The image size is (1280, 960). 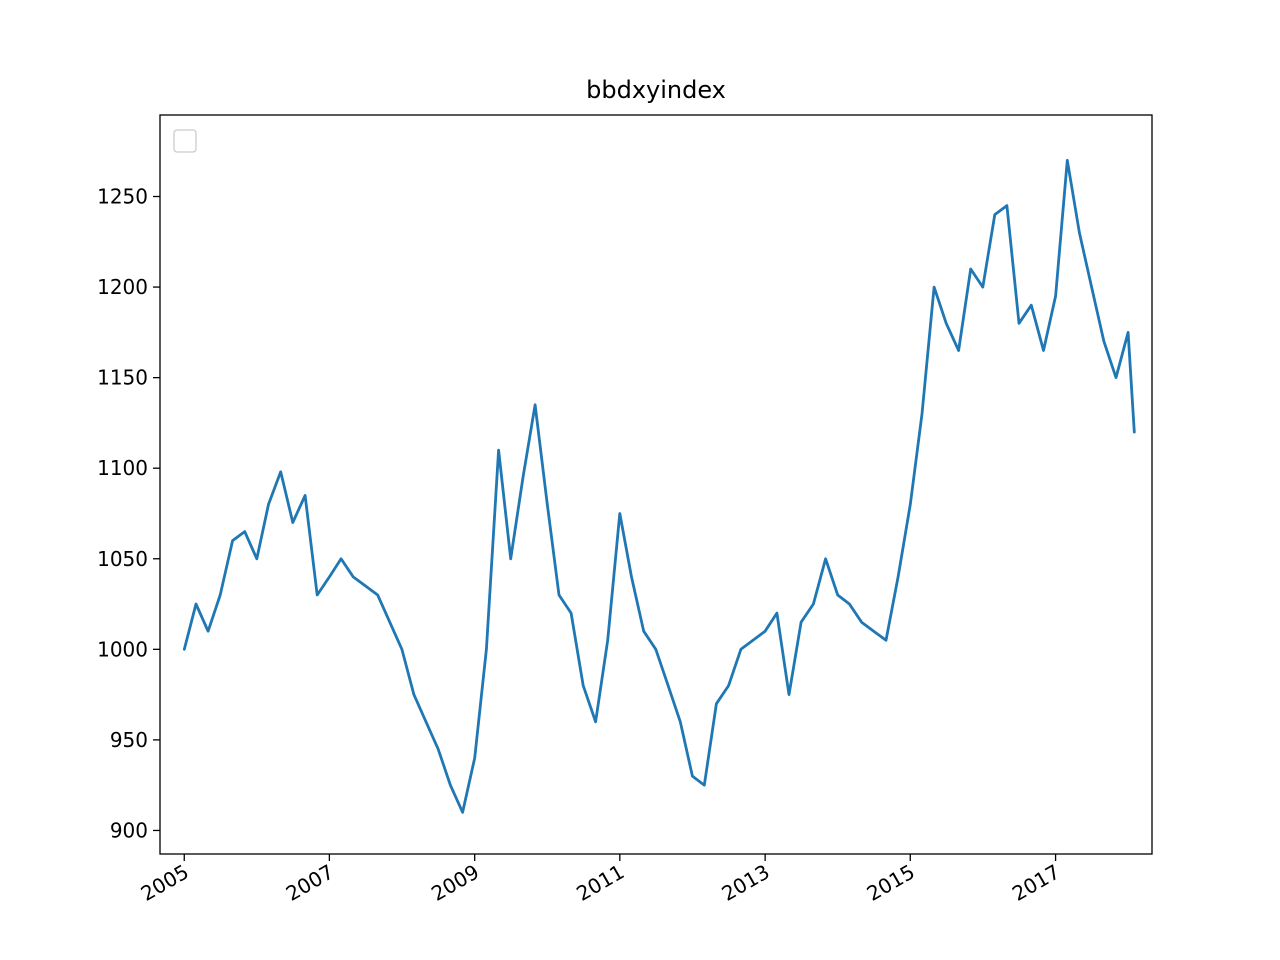 I want to click on y-axis: 900 950 1000 1050 1100 1150 1200 1250, so click(x=128, y=513).